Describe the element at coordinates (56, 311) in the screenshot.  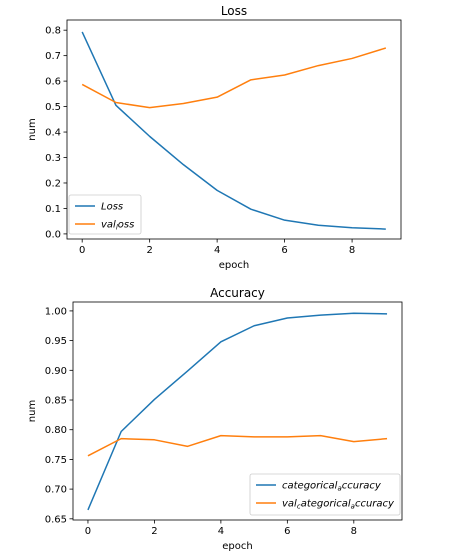
I see `y-tick-label: 1.00` at that location.